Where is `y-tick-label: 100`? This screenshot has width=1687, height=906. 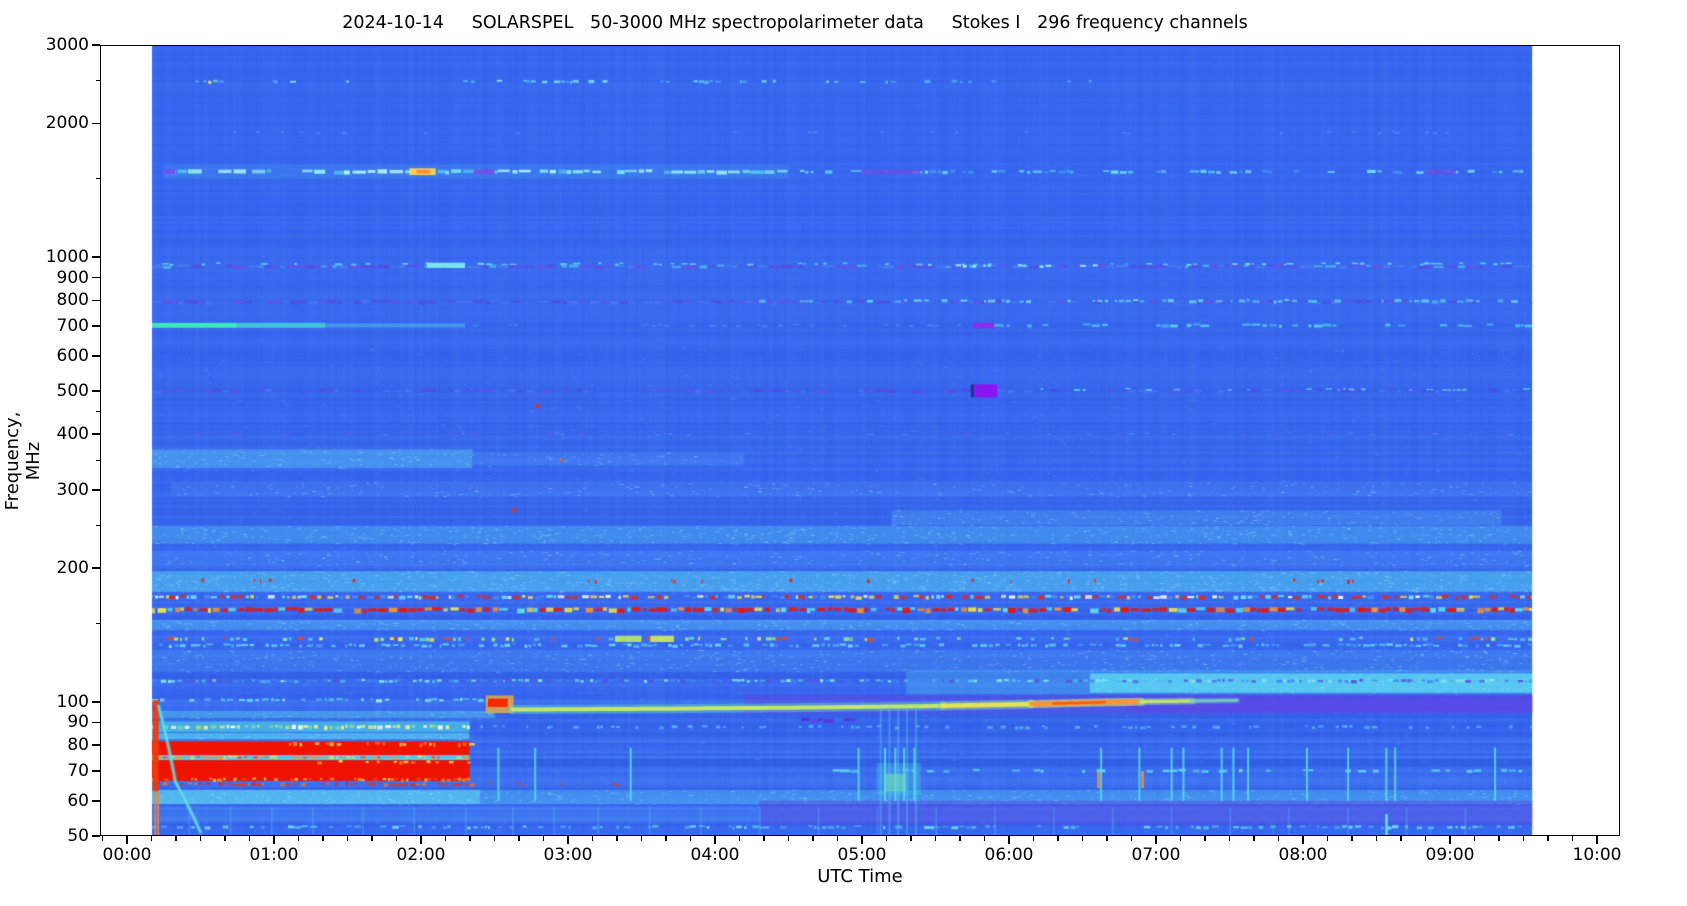 y-tick-label: 100 is located at coordinates (72, 702).